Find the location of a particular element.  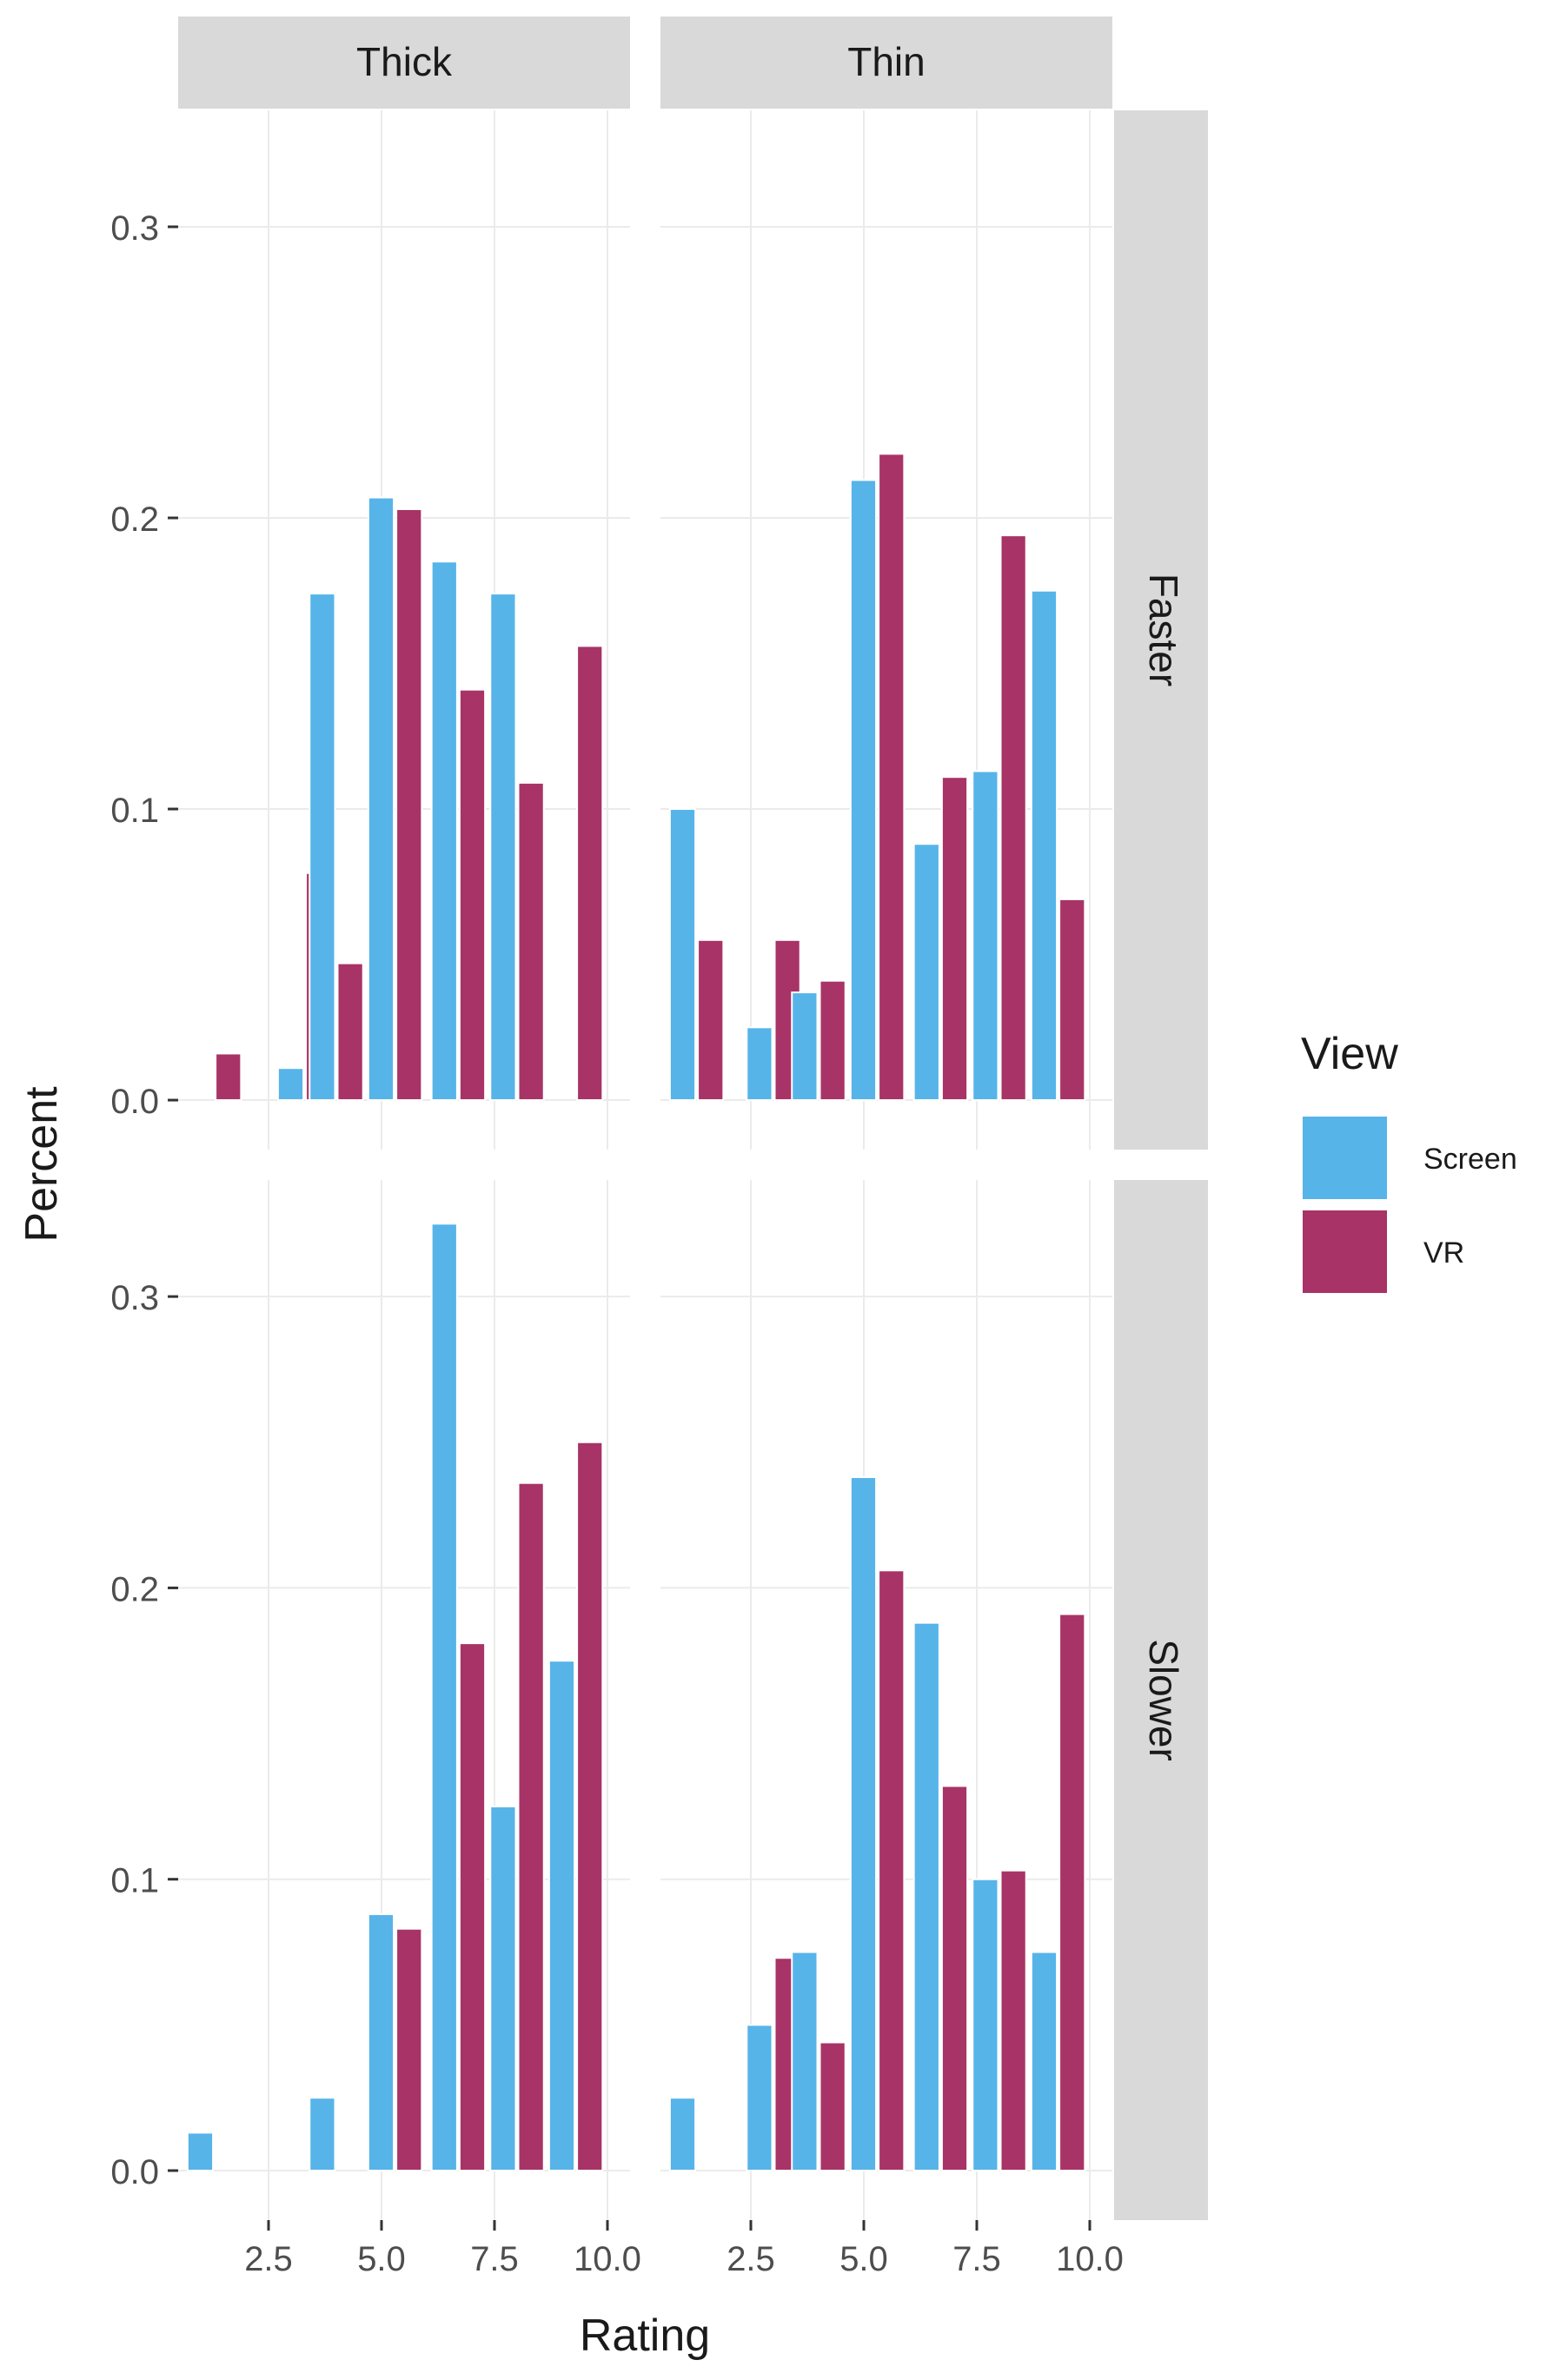

panel-thick-faster is located at coordinates (404, 630).